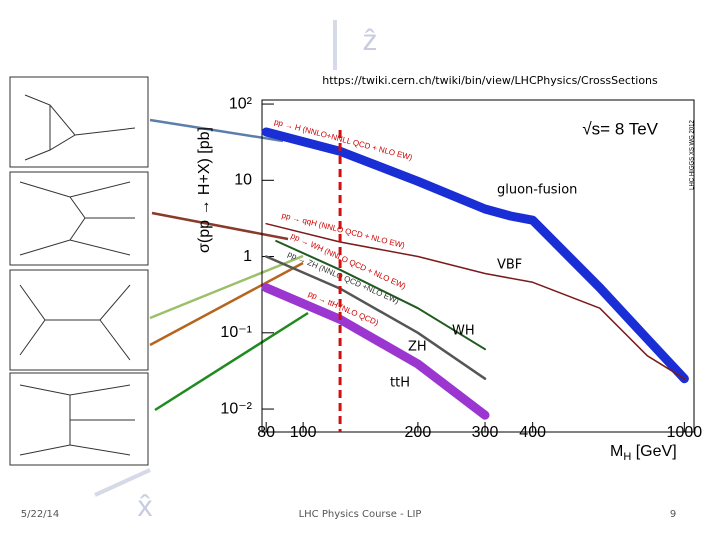 This screenshot has height=540, width=720. I want to click on diagram-ggh, so click(79, 122).